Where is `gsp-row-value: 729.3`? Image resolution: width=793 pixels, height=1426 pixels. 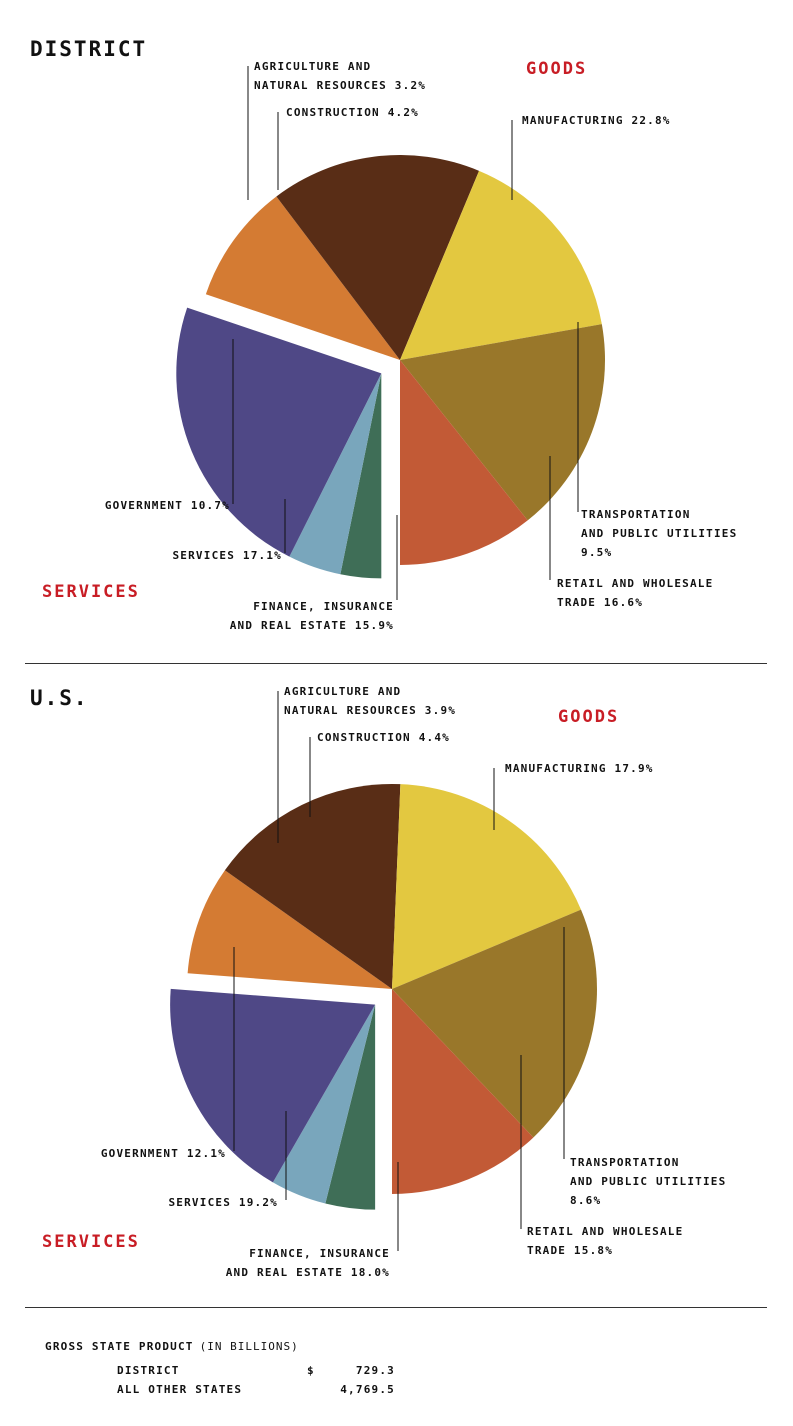 gsp-row-value: 729.3 is located at coordinates (375, 1370).